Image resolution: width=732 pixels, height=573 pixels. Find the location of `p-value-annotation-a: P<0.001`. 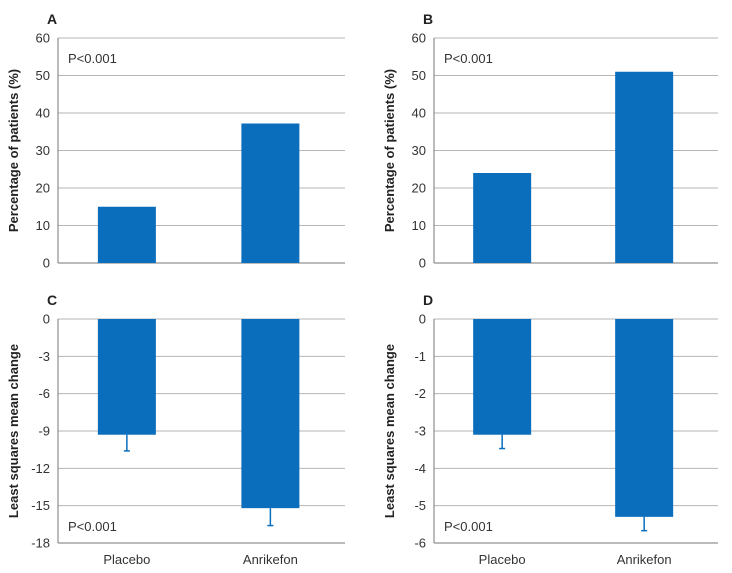

p-value-annotation-a: P<0.001 is located at coordinates (92, 58).